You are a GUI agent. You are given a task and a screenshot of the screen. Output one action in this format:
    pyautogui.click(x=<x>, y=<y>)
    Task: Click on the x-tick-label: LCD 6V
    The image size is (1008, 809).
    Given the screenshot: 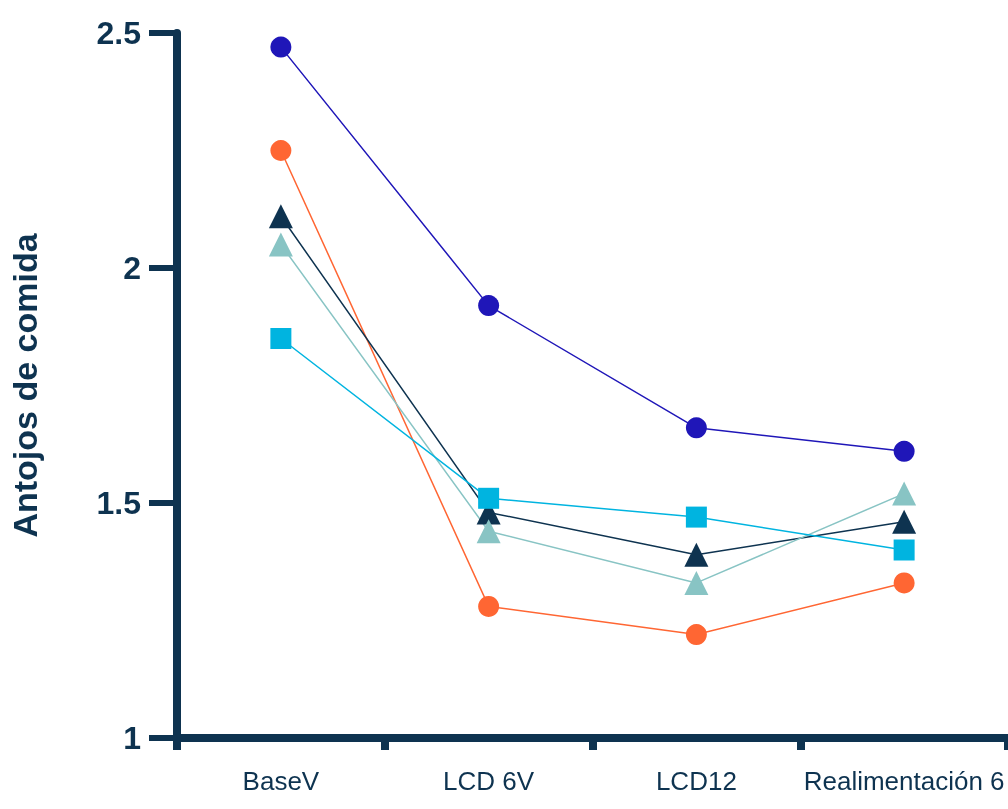 What is the action you would take?
    pyautogui.click(x=489, y=781)
    